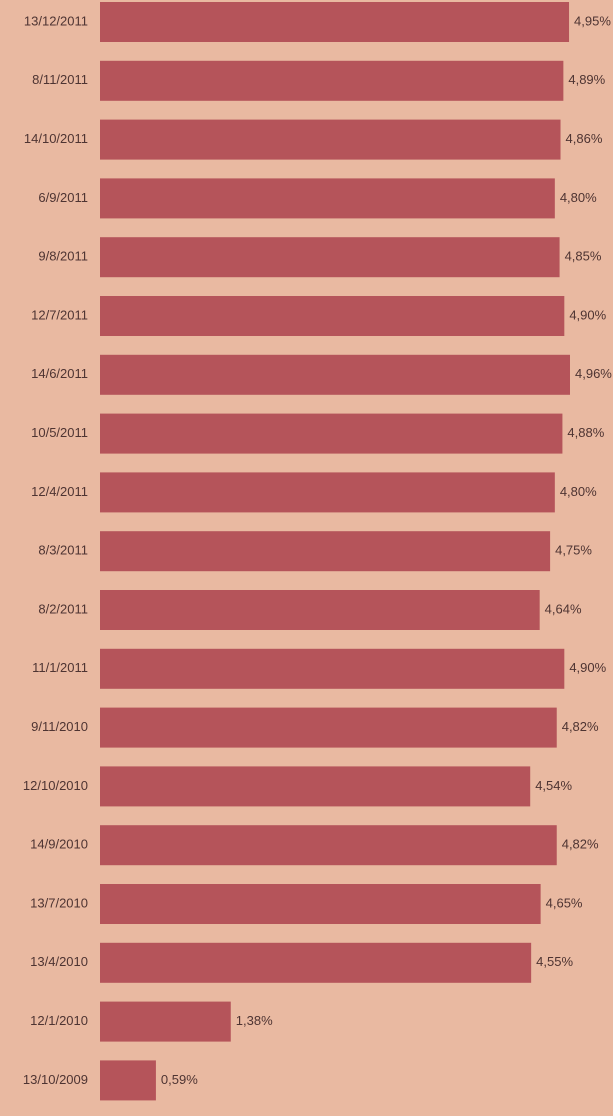 The width and height of the screenshot is (613, 1116). What do you see at coordinates (585, 432) in the screenshot?
I see `value-label: 4,88%` at bounding box center [585, 432].